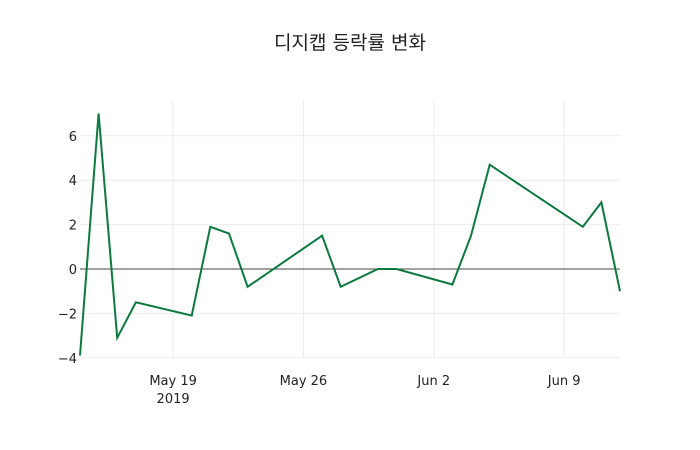 The width and height of the screenshot is (700, 450). What do you see at coordinates (67, 359) in the screenshot?
I see `y-tick-label: −4` at bounding box center [67, 359].